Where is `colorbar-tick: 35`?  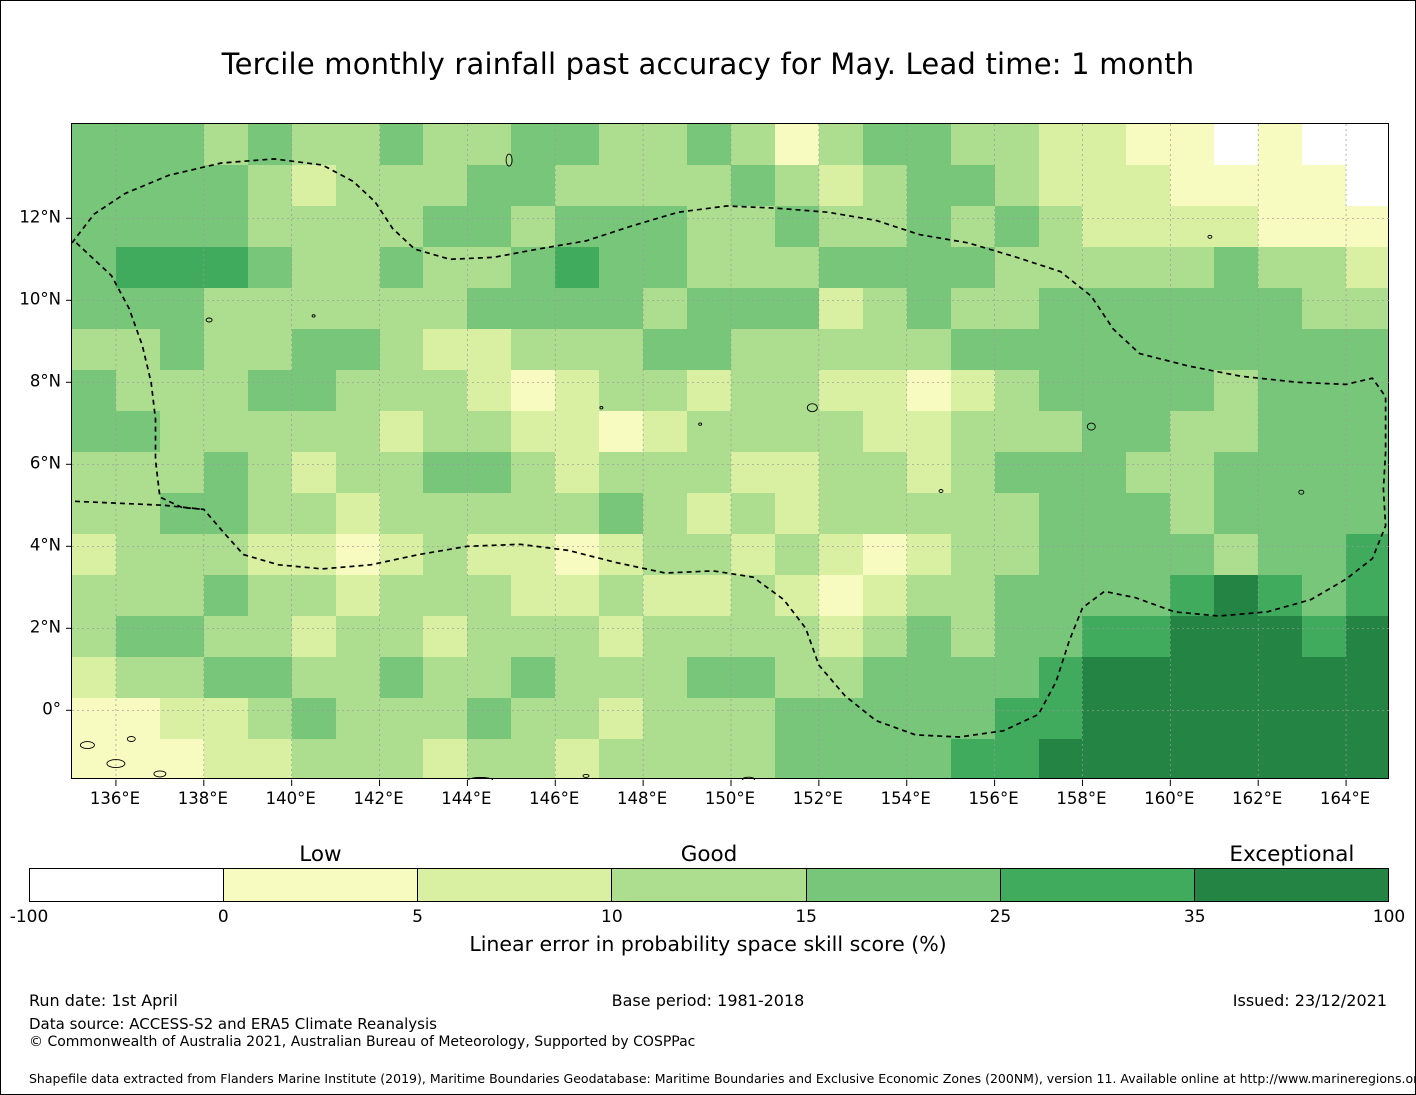 colorbar-tick: 35 is located at coordinates (1194, 917).